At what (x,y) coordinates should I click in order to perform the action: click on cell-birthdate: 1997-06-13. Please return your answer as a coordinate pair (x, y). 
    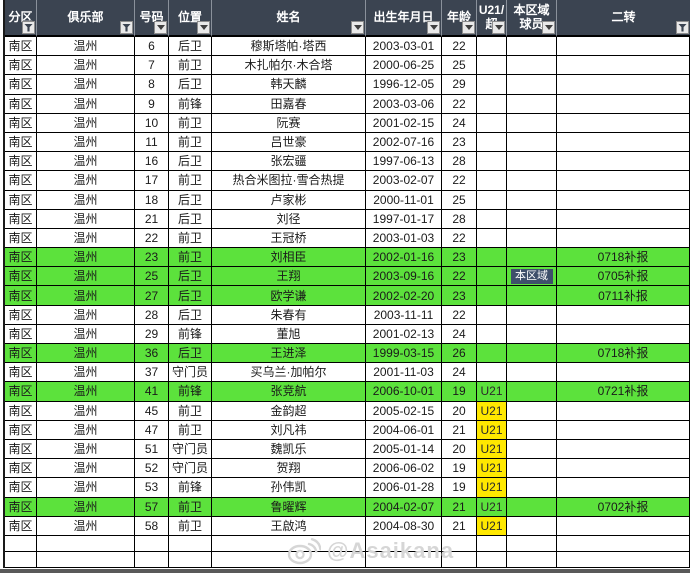
    Looking at the image, I should click on (404, 162).